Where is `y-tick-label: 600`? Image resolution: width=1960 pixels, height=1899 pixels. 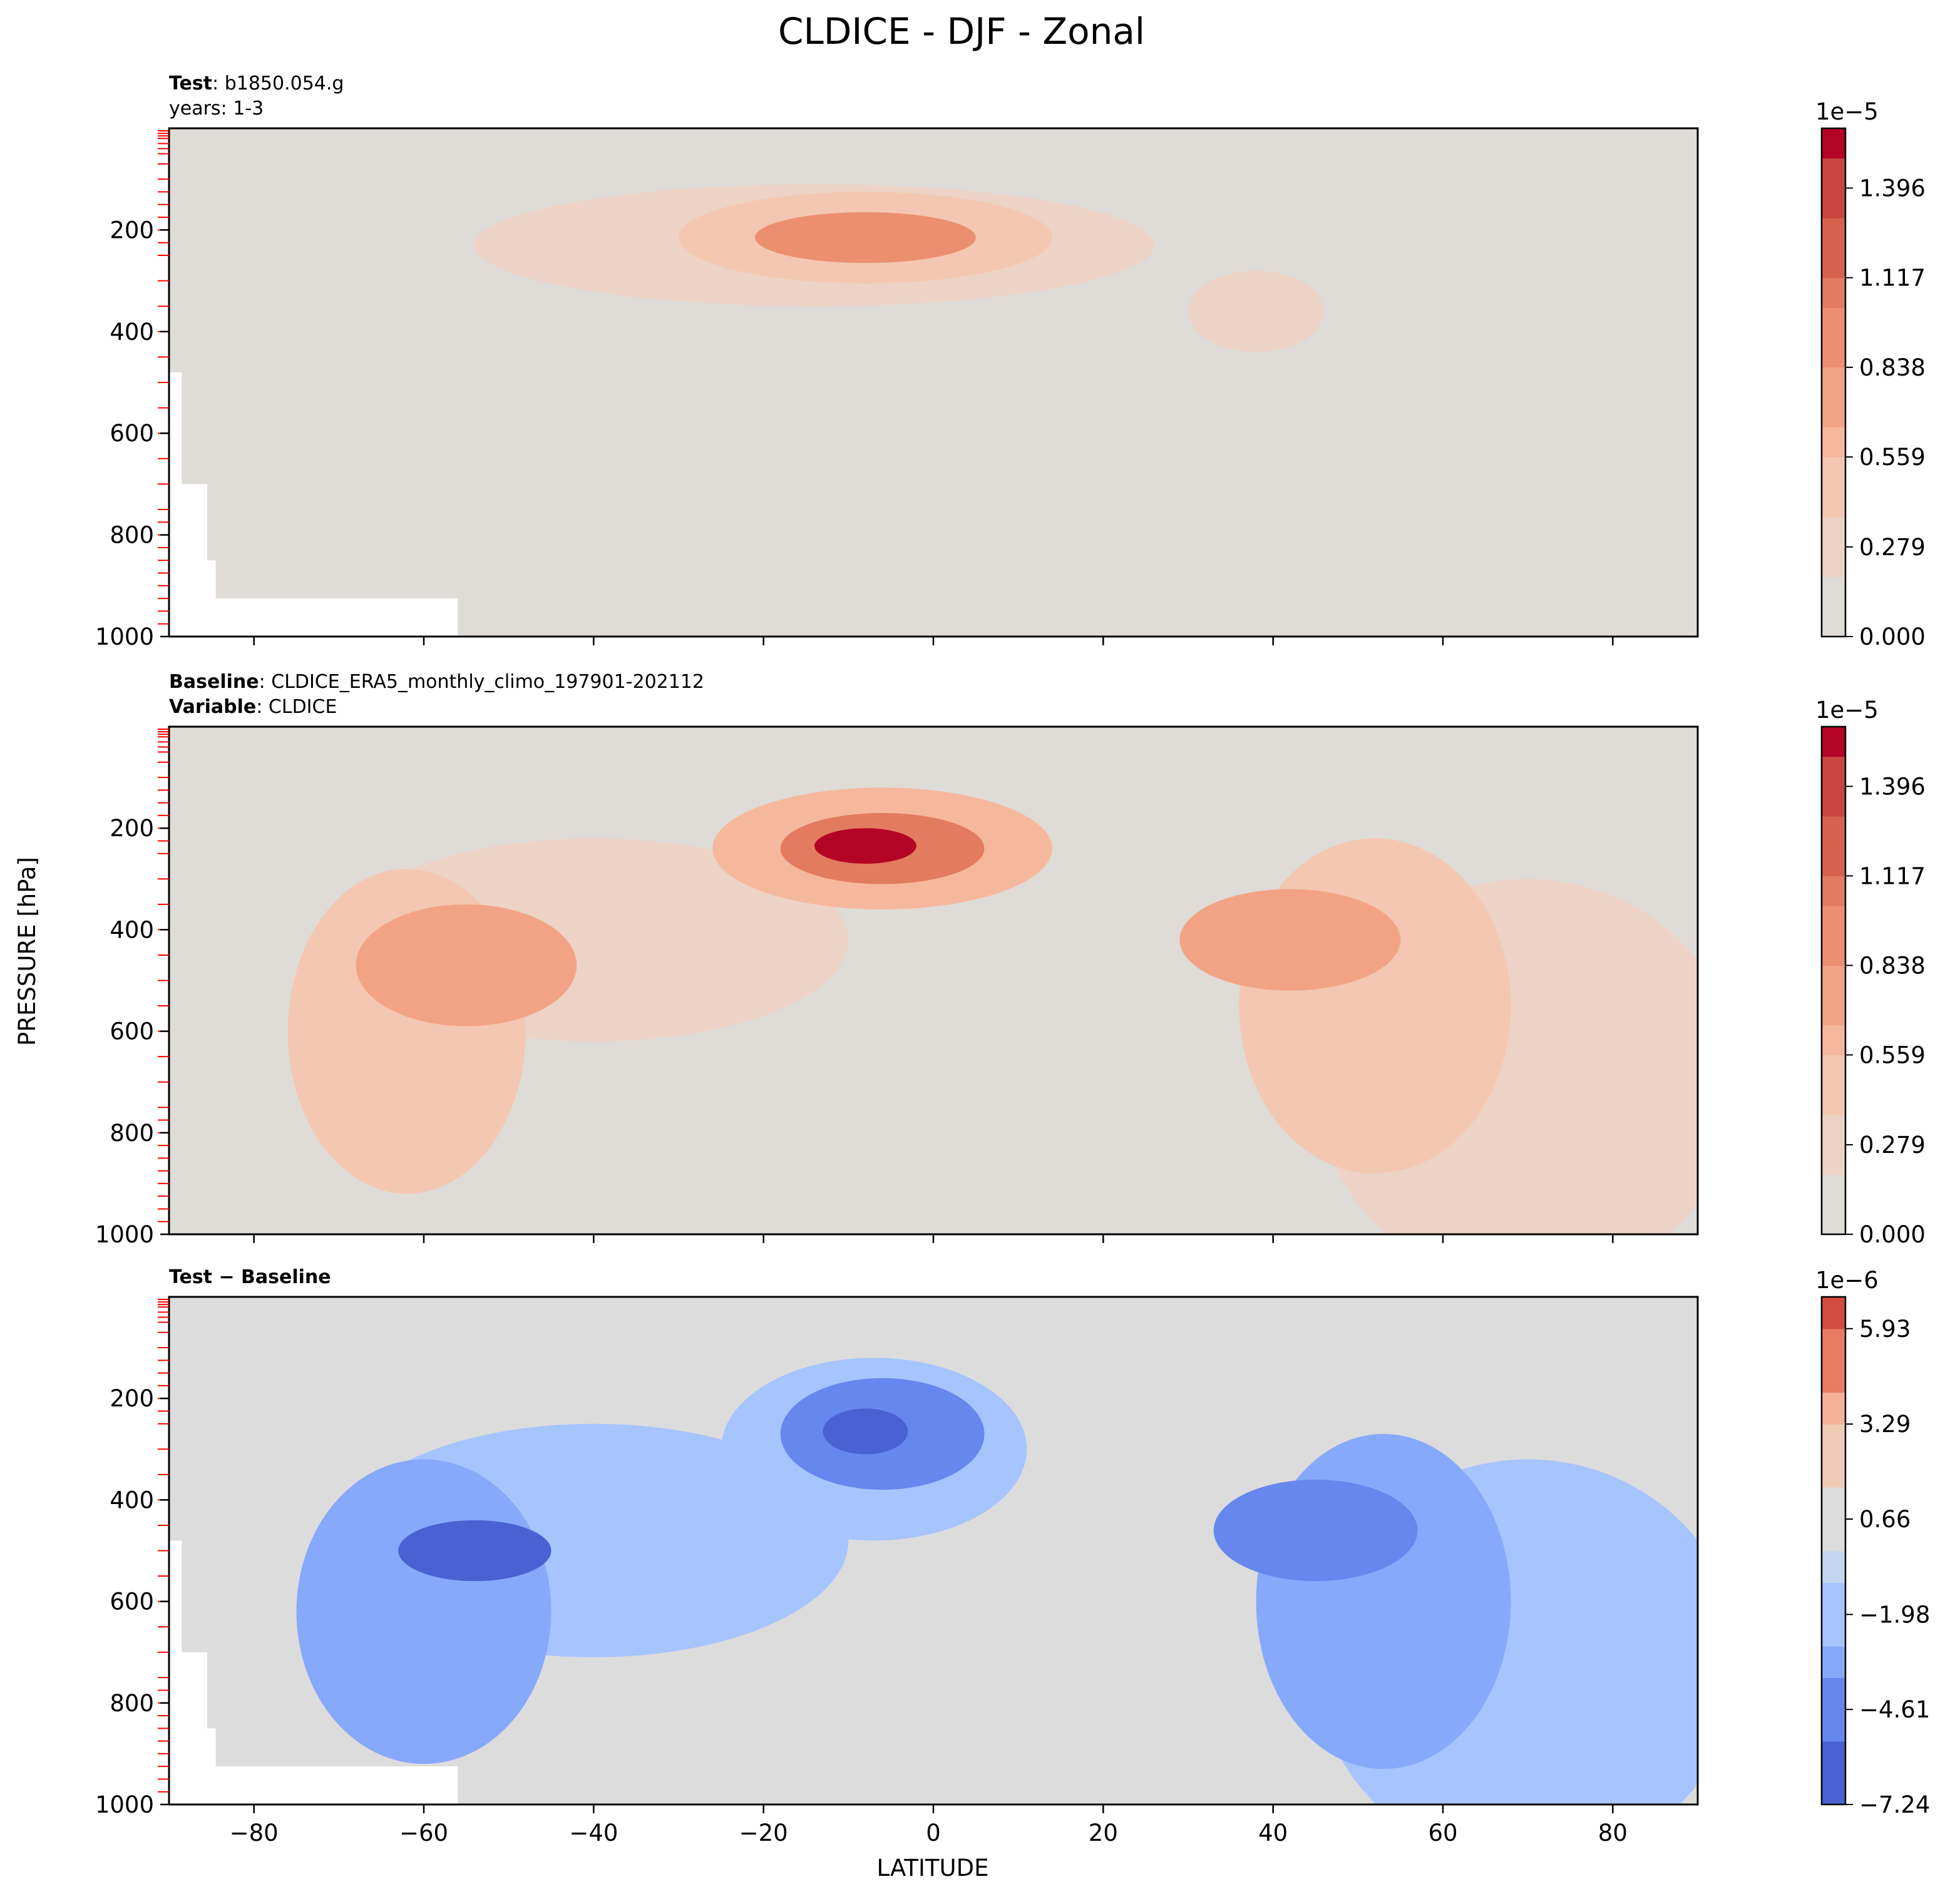 y-tick-label: 600 is located at coordinates (132, 1031).